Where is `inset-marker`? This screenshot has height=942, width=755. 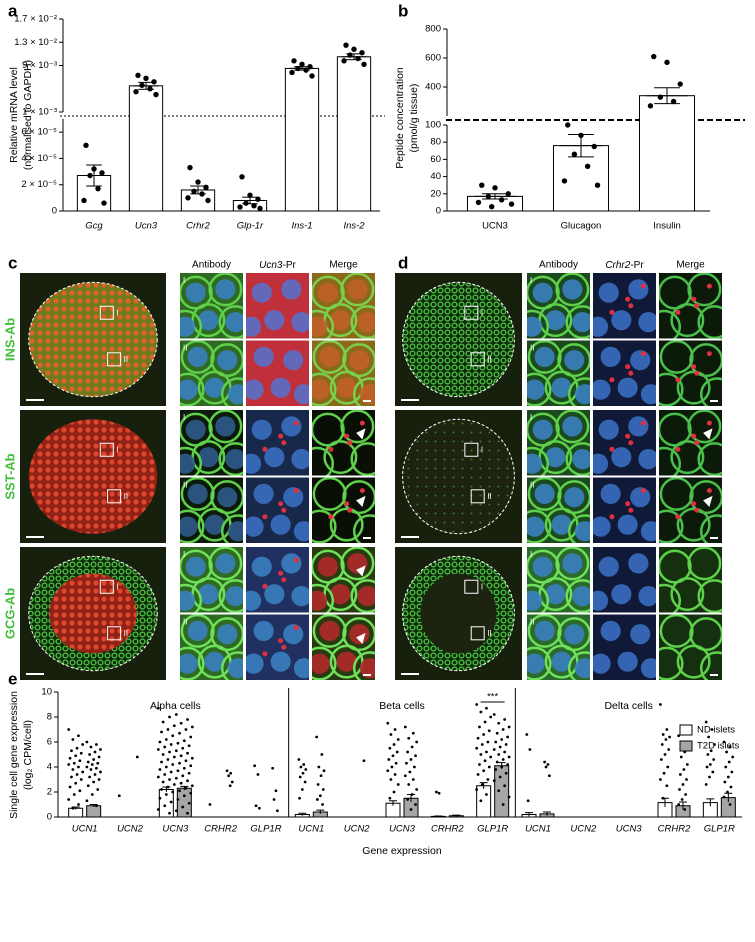 inset-marker is located at coordinates (106, 586).